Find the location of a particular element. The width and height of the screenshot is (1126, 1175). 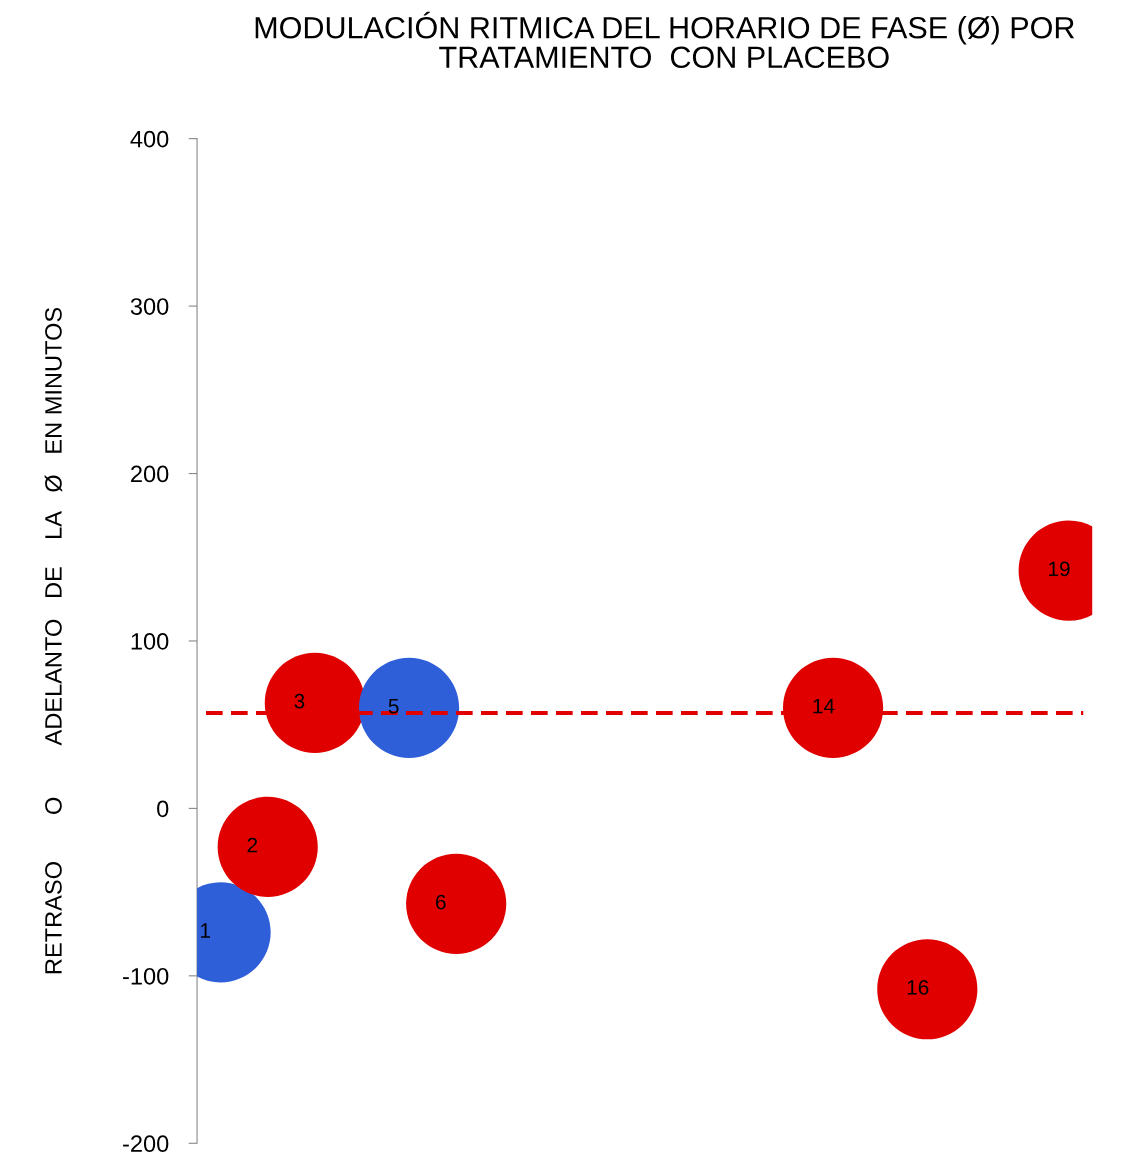

y-tick-label: 100 is located at coordinates (150, 641).